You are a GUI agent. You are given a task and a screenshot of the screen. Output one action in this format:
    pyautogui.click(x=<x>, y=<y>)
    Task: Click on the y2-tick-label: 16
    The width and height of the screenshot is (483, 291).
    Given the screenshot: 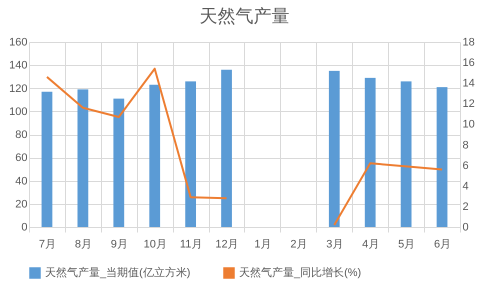 What is the action you would take?
    pyautogui.click(x=468, y=63)
    